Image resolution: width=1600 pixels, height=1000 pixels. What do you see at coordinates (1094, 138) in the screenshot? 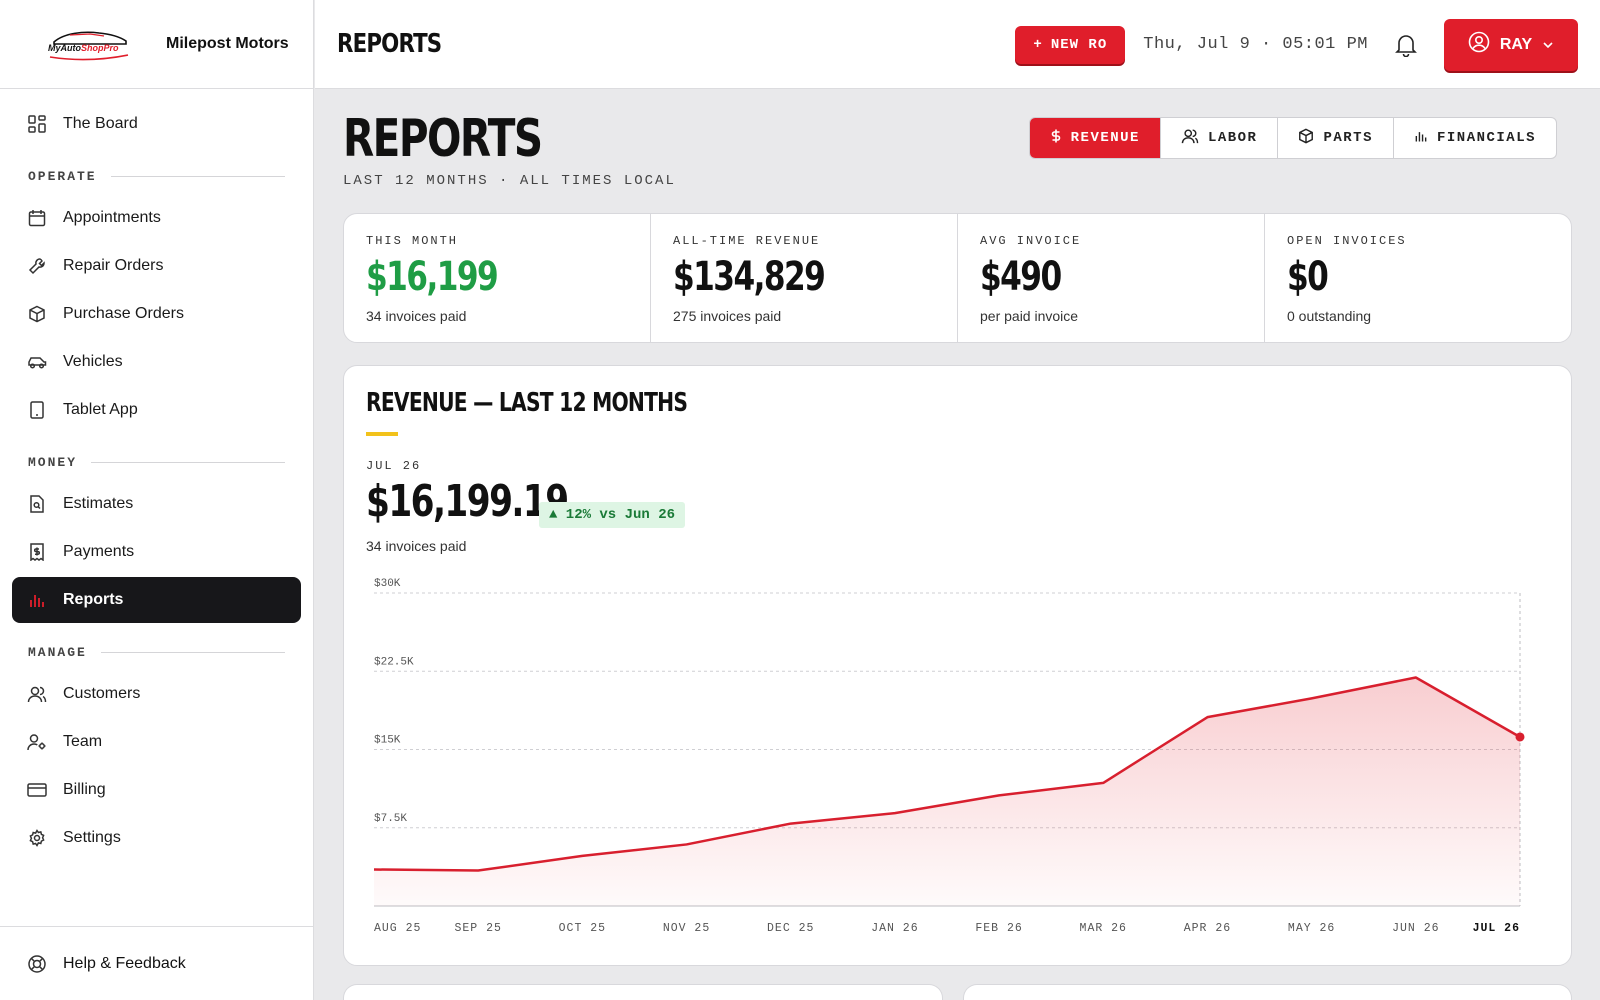
I see `tab-revenue: REVENUE` at bounding box center [1094, 138].